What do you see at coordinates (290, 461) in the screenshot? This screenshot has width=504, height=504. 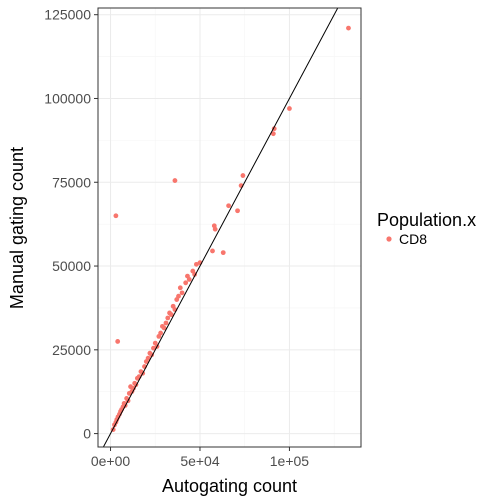 I see `x-tick-label: 1e+05` at bounding box center [290, 461].